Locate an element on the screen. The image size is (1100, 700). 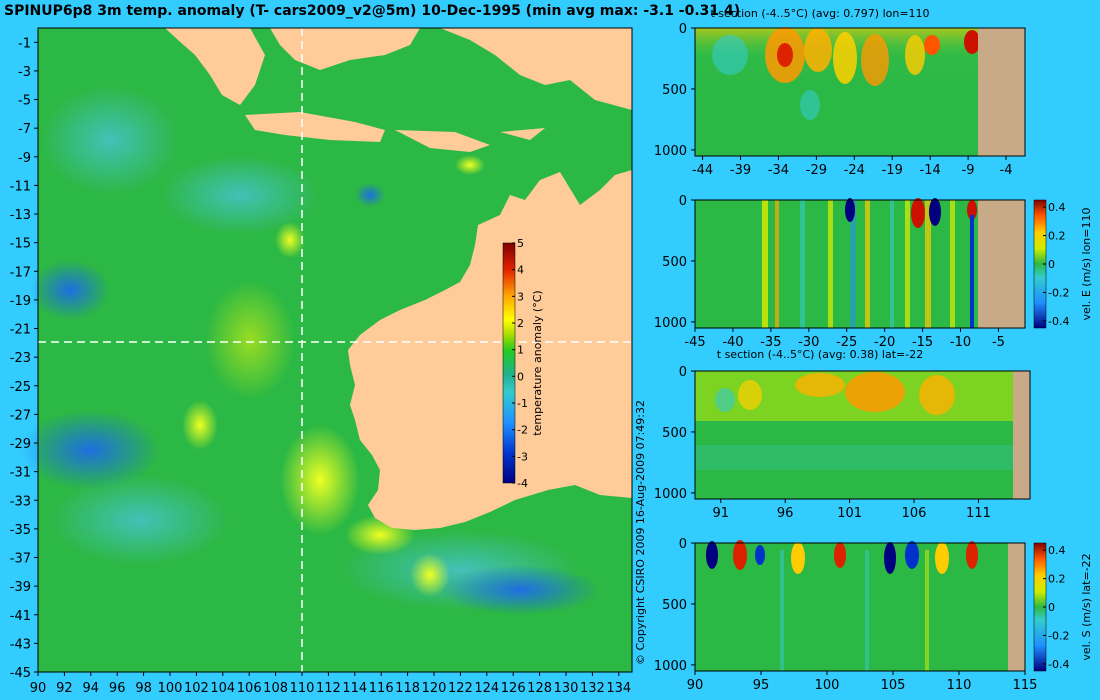
vel-e-x-ticks: -45 -40 -35 -30 -25 -20 -15 -10 -5 is located at coordinates (844, 339).